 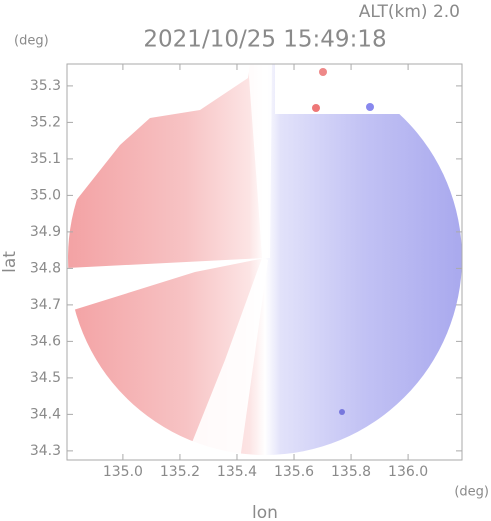 What do you see at coordinates (45, 305) in the screenshot?
I see `y-tick-label: 34.7` at bounding box center [45, 305].